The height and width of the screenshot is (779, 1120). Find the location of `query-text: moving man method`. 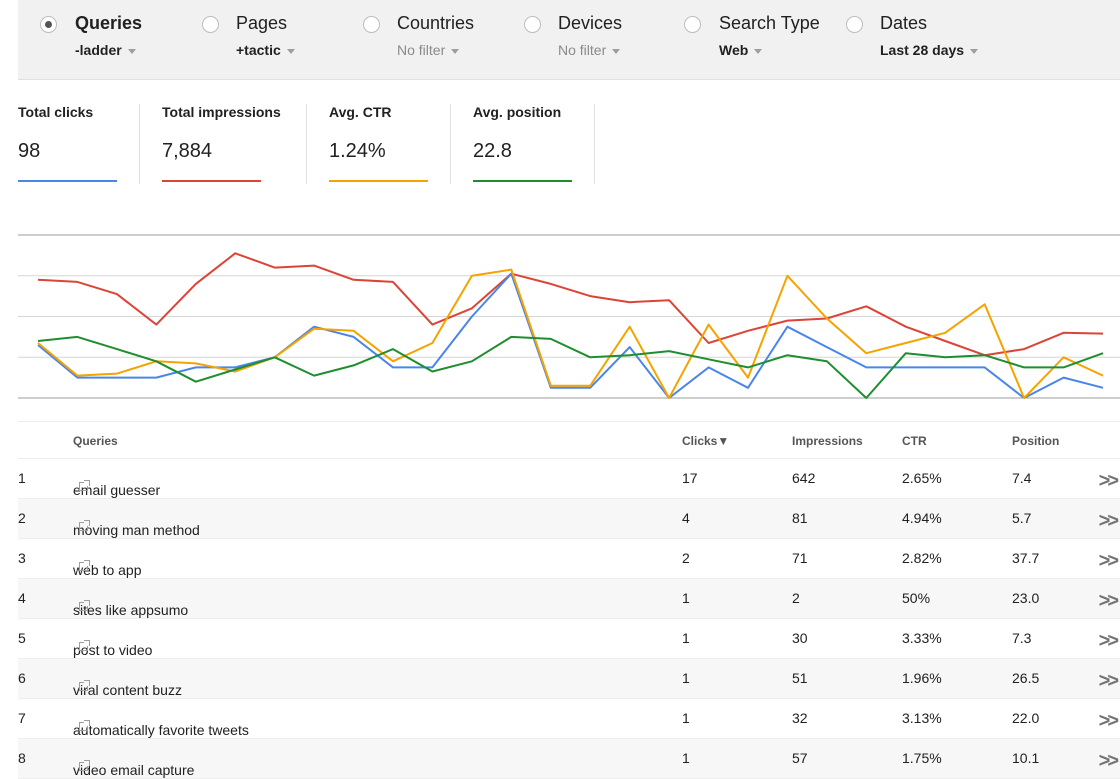

query-text: moving man method is located at coordinates (136, 530).